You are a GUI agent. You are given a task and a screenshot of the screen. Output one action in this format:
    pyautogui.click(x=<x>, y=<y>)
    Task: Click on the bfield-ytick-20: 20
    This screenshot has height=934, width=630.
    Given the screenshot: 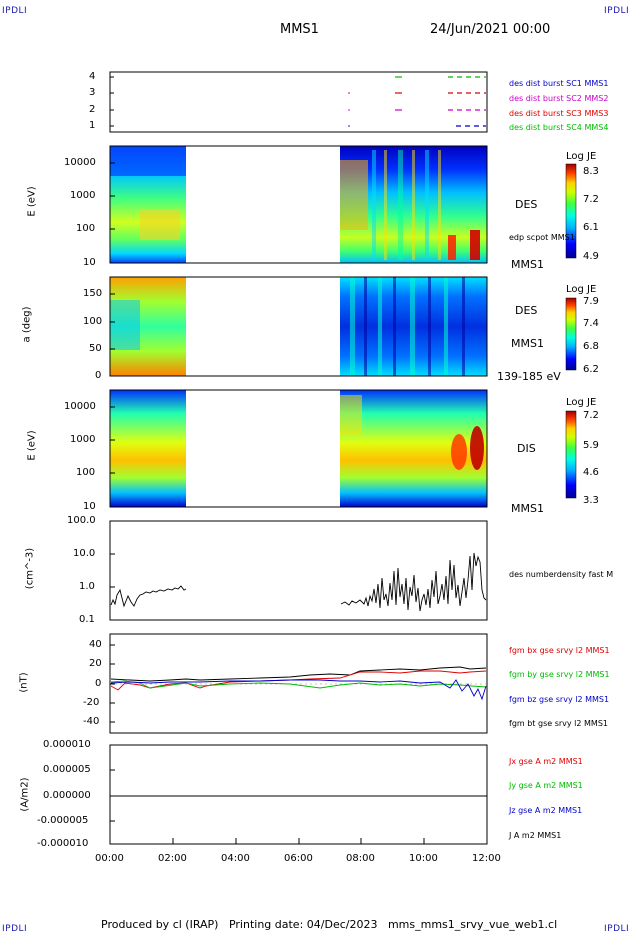 What is the action you would take?
    pyautogui.click(x=95, y=663)
    